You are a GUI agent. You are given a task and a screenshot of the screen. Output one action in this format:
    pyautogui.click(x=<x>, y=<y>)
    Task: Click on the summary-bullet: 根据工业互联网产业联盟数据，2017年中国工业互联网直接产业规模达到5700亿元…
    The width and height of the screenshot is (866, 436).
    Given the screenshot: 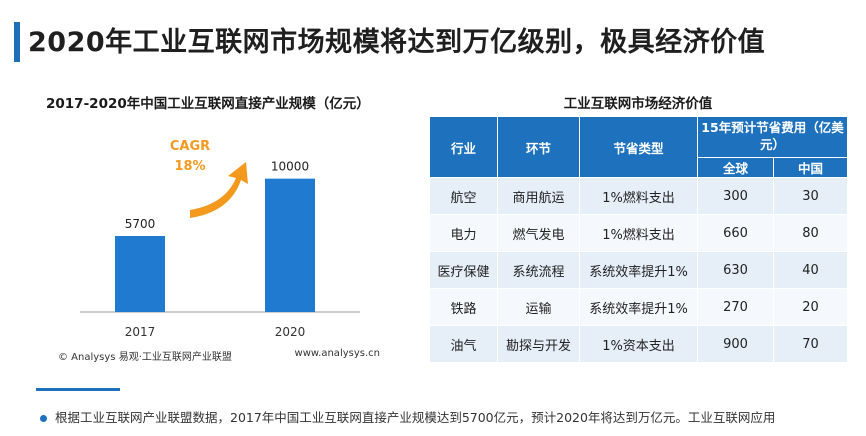 What is the action you would take?
    pyautogui.click(x=407, y=416)
    